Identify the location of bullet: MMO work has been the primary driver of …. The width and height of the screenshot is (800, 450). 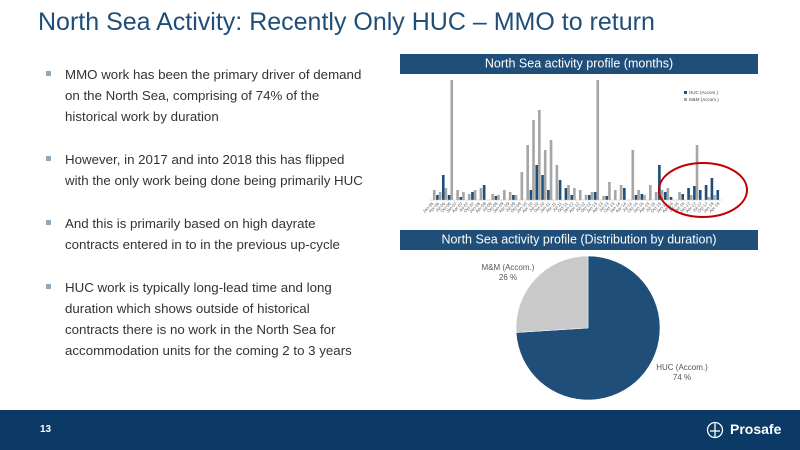
(205, 95).